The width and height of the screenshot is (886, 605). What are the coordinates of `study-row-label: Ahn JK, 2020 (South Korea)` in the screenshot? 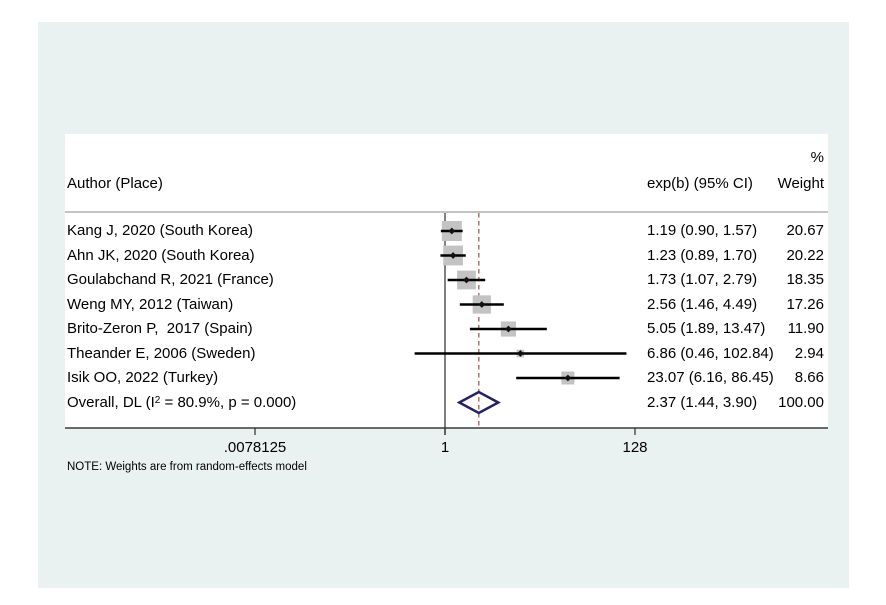 It's located at (161, 255).